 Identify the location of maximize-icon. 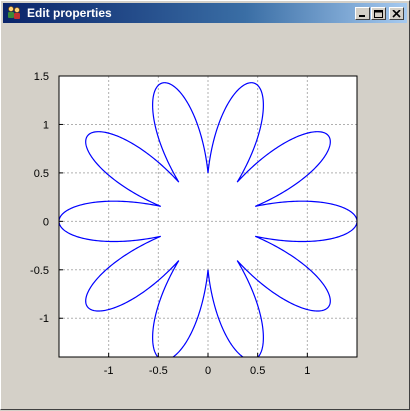
(378, 14).